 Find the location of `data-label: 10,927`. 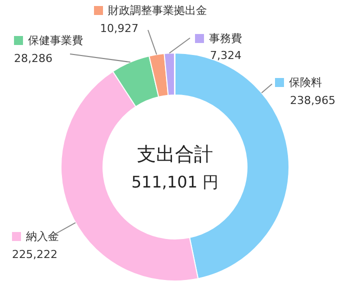

data-label: 10,927 is located at coordinates (119, 28).